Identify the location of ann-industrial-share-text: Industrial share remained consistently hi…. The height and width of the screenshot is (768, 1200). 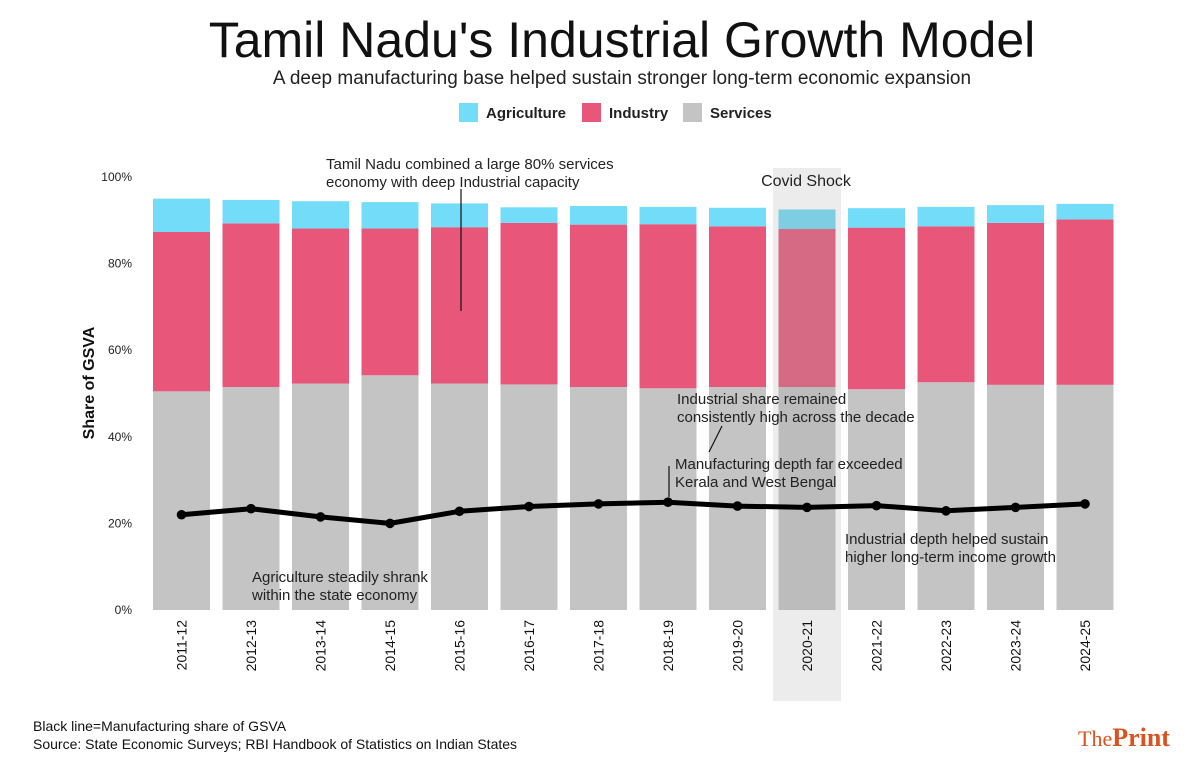
(796, 408).